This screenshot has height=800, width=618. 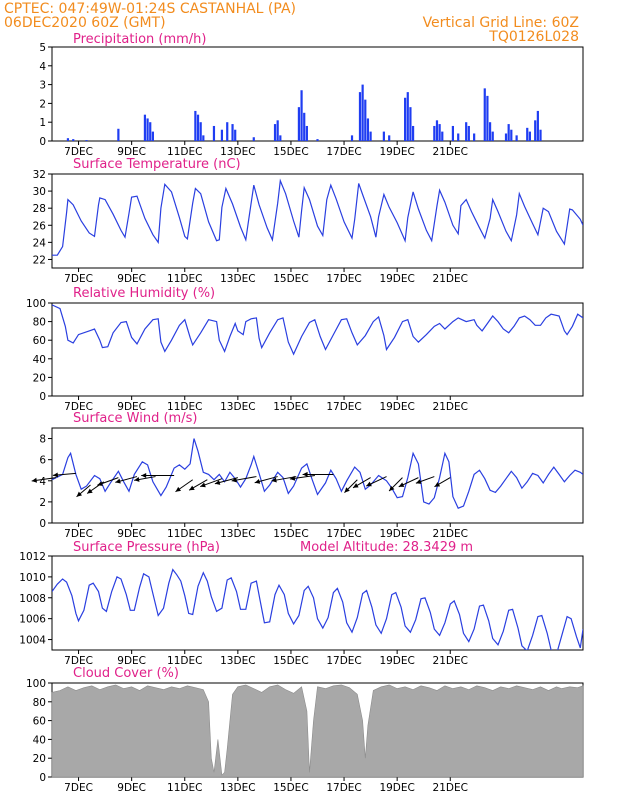 What do you see at coordinates (42, 123) in the screenshot?
I see `precipitation-ytick-label: 1` at bounding box center [42, 123].